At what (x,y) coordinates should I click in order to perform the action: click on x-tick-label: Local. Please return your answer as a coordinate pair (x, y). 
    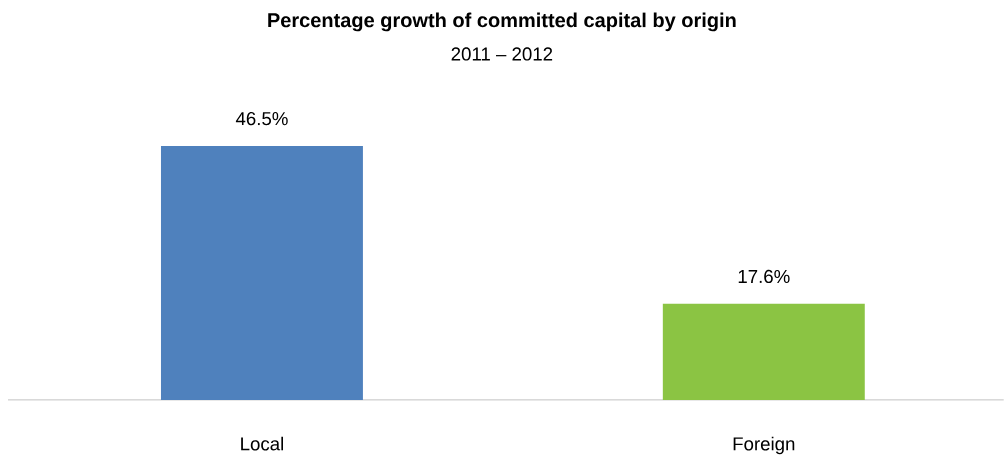
    Looking at the image, I should click on (262, 443).